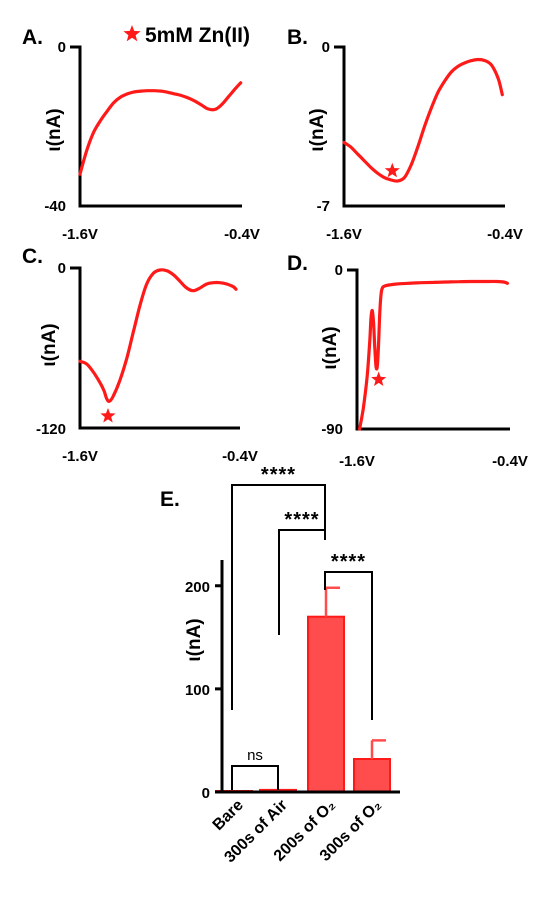 The height and width of the screenshot is (901, 537). I want to click on panel-a-label: A., so click(32, 37).